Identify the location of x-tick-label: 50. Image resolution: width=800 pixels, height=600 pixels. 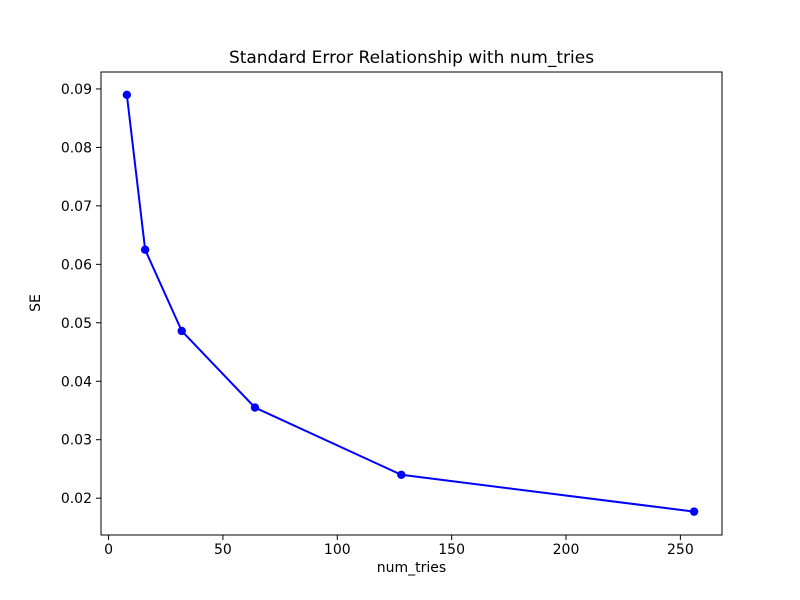
(223, 550).